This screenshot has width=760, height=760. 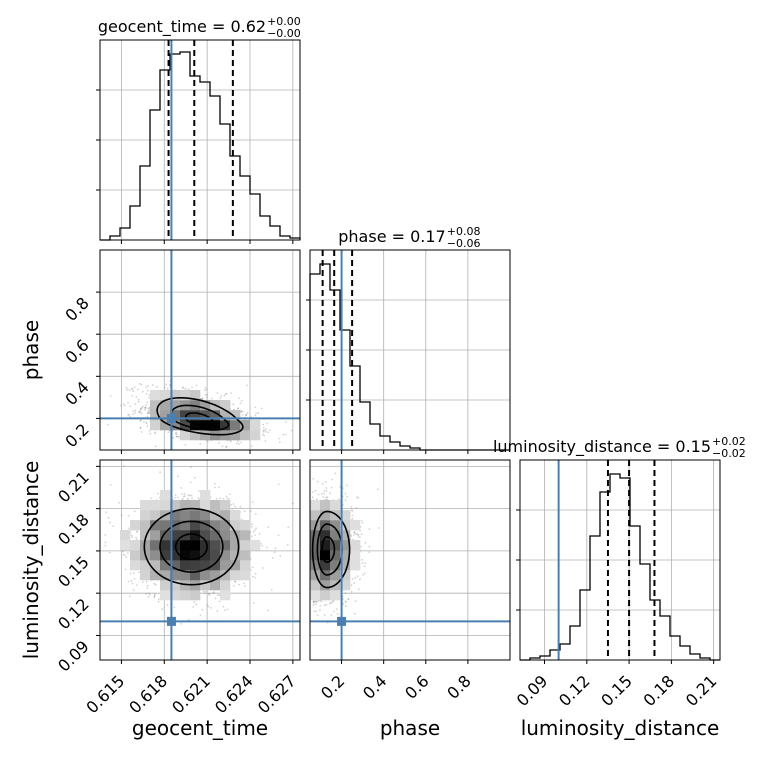 I want to click on y-tick-label-phase: 0.6, so click(x=76, y=351).